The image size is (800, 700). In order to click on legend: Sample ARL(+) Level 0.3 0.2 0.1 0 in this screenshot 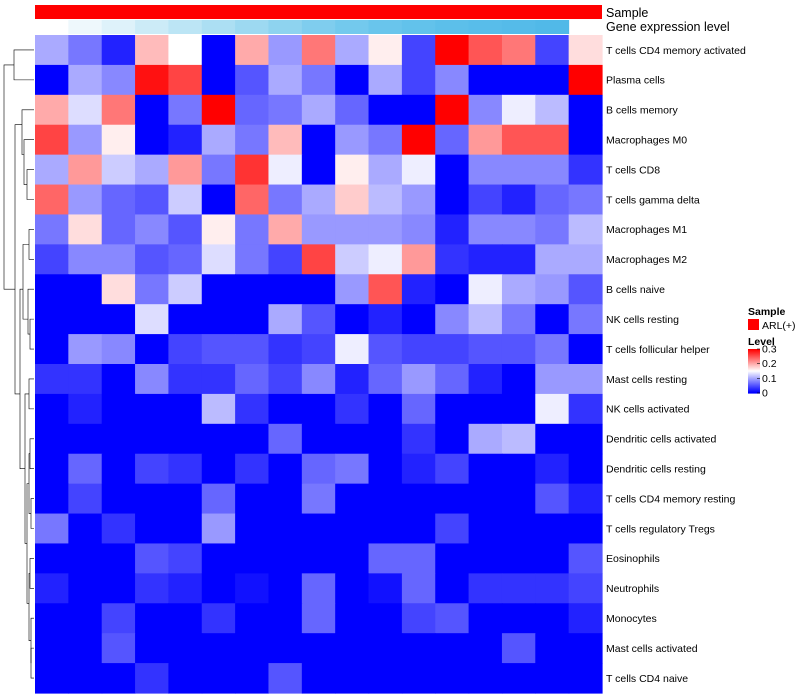, I will do `click(772, 353)`.